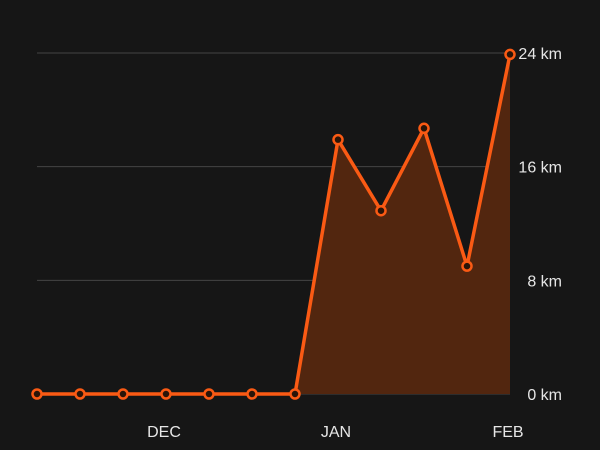 Image resolution: width=600 pixels, height=450 pixels. I want to click on x-axis-labels: DEC JAN FEB, so click(335, 432).